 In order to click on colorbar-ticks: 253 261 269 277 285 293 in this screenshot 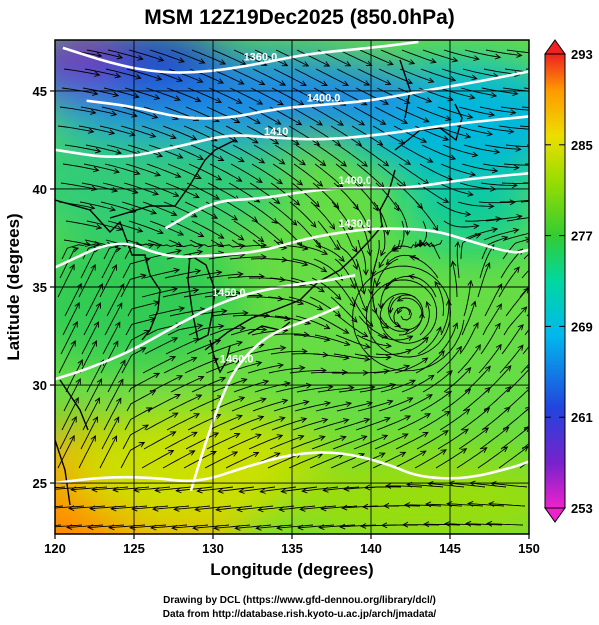, I will do `click(569, 281)`.